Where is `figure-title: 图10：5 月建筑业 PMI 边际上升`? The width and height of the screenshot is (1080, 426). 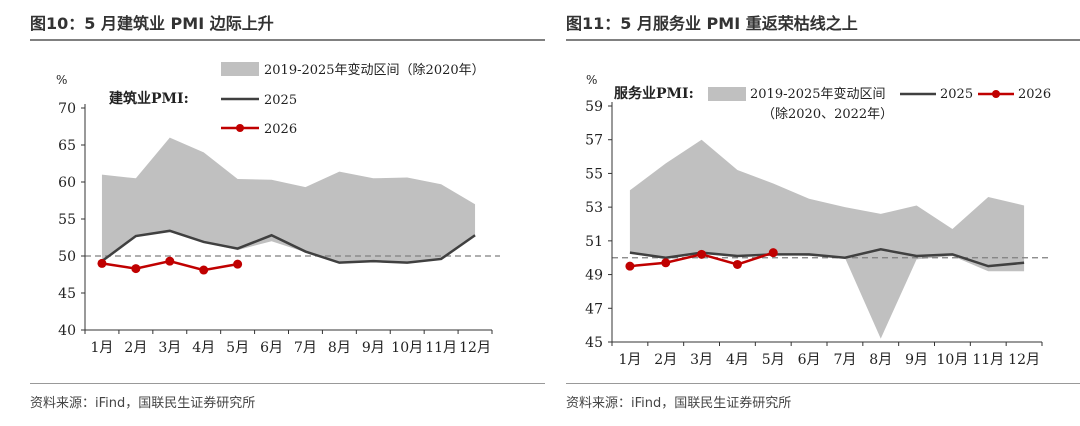
figure-title: 图10：5 月建筑业 PMI 边际上升 is located at coordinates (152, 23).